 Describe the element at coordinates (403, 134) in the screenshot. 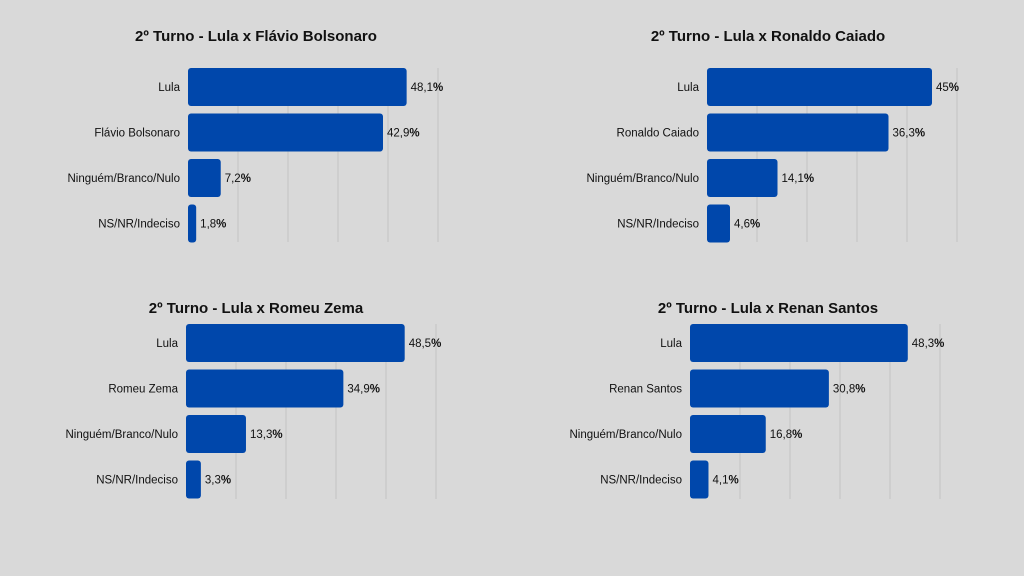

I see `value-label: 42,9%` at that location.